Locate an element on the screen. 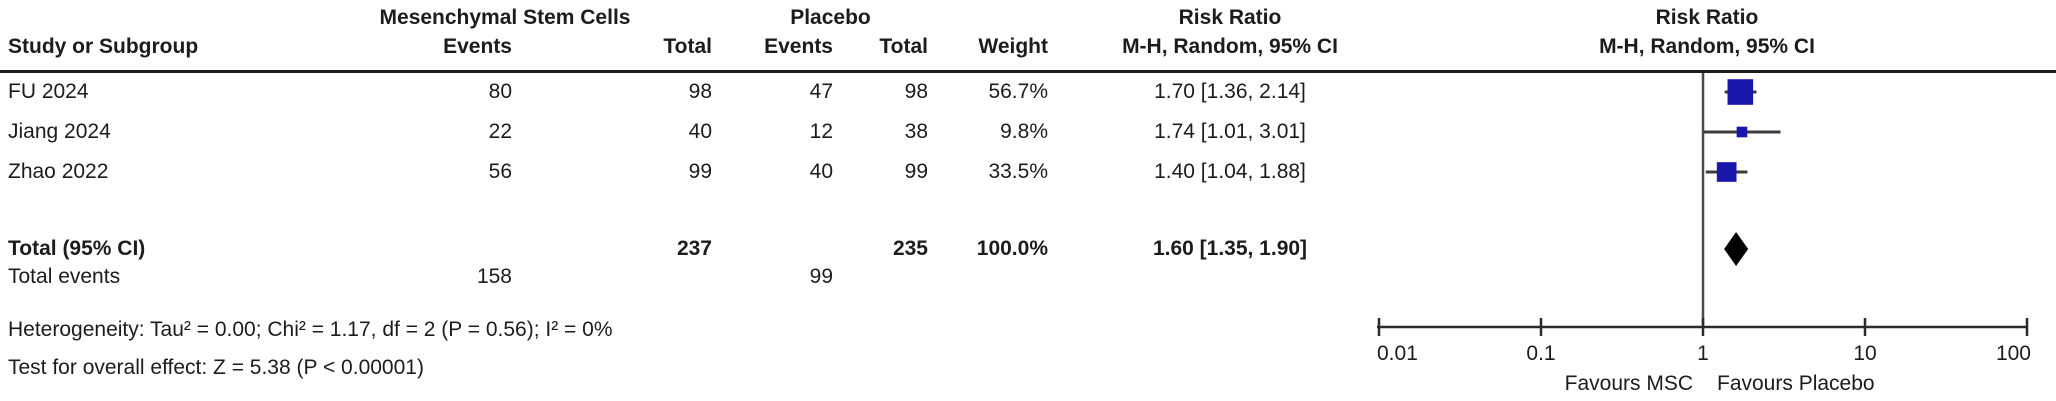 The height and width of the screenshot is (401, 2056). axis-tick-label: 0.1 is located at coordinates (1540, 353).